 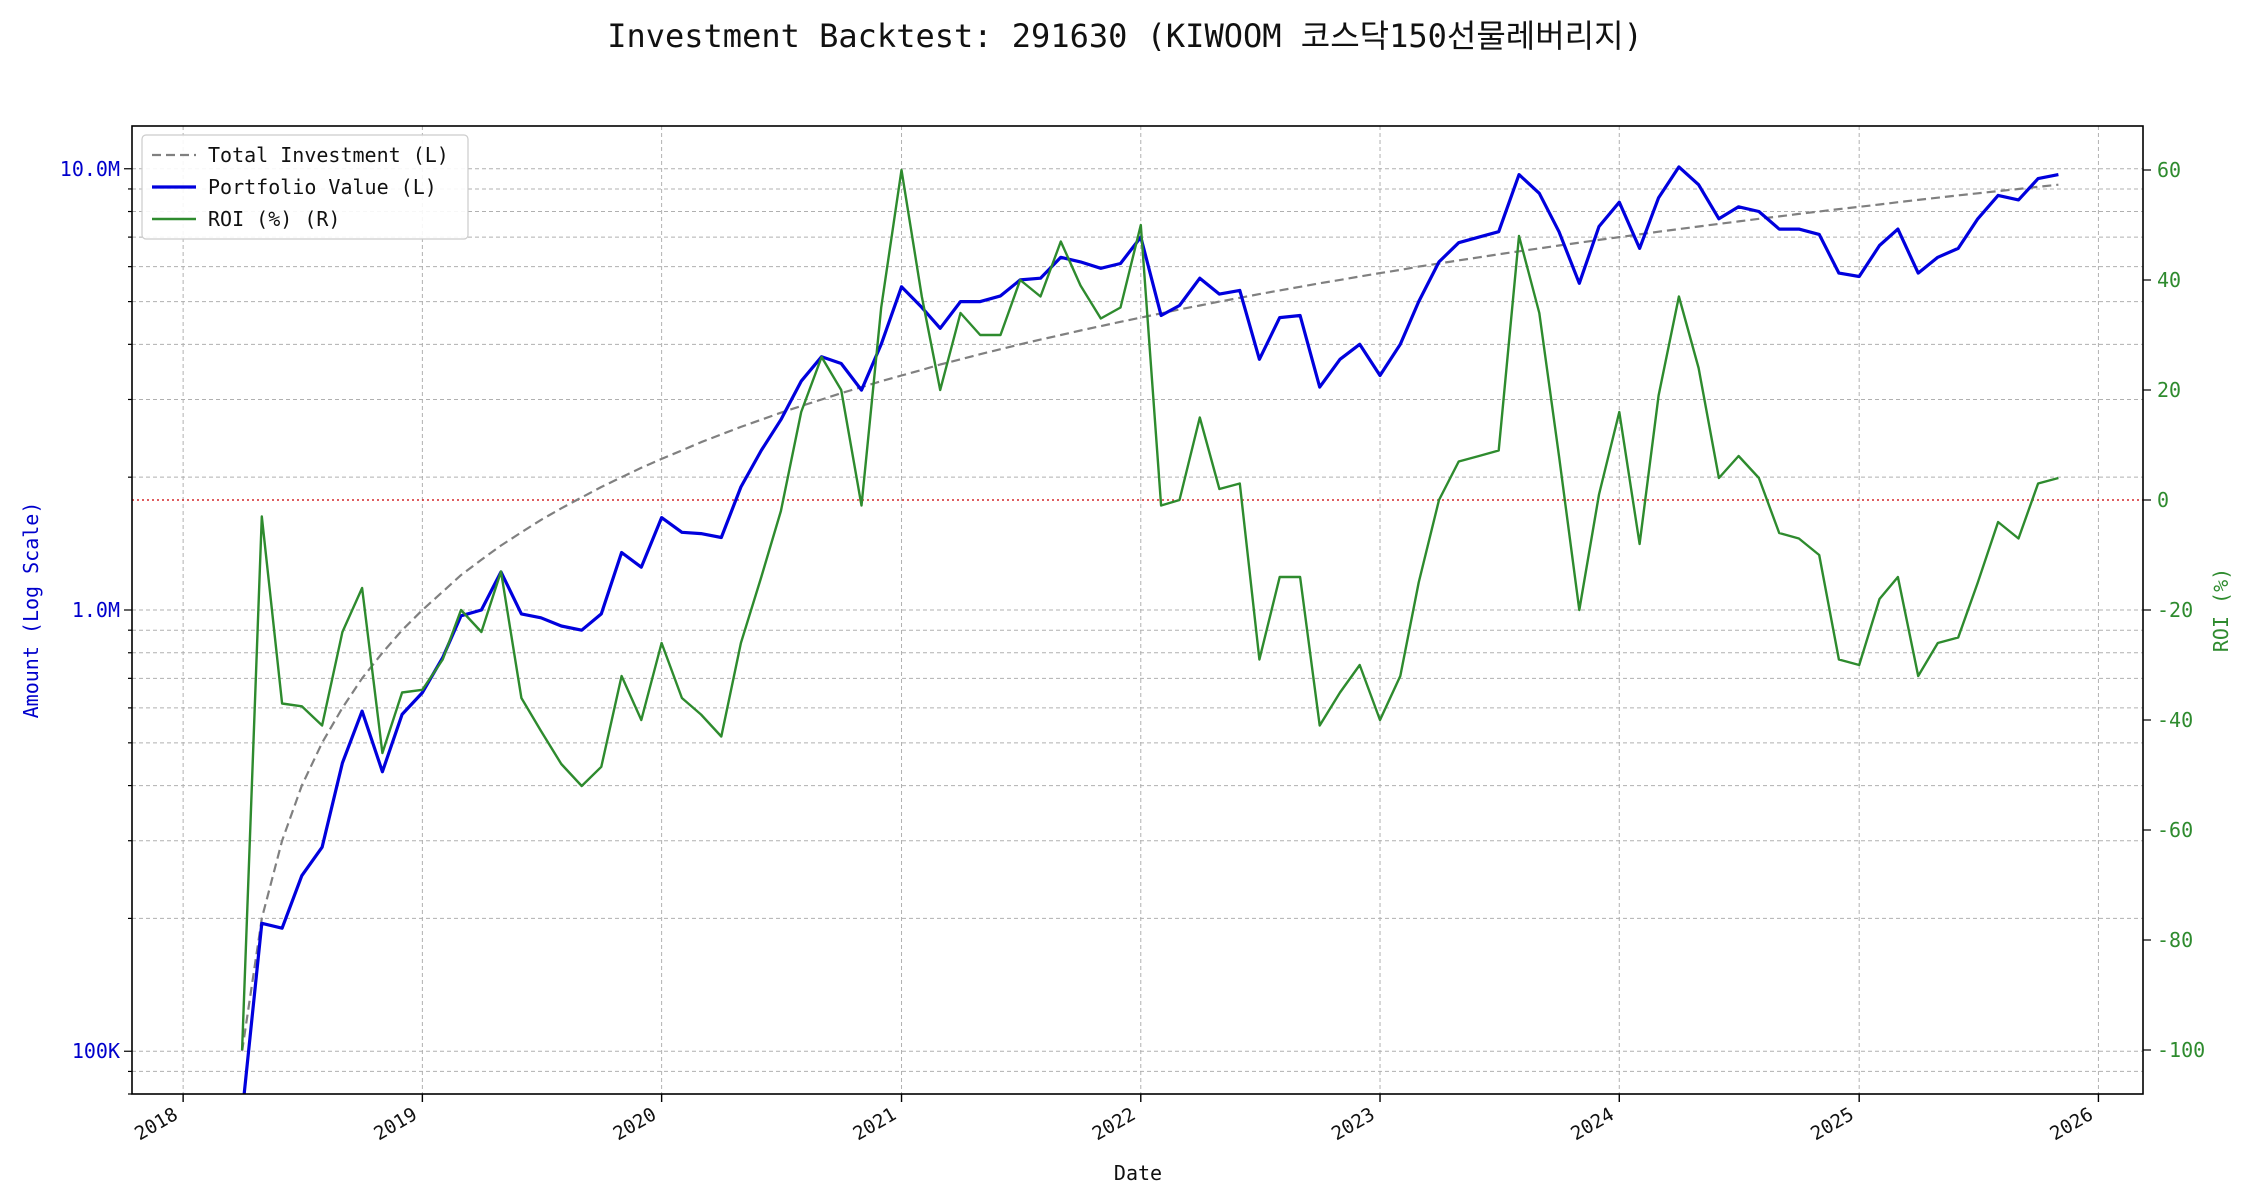 I want to click on x-axis-label: Date, so click(x=1138, y=1173).